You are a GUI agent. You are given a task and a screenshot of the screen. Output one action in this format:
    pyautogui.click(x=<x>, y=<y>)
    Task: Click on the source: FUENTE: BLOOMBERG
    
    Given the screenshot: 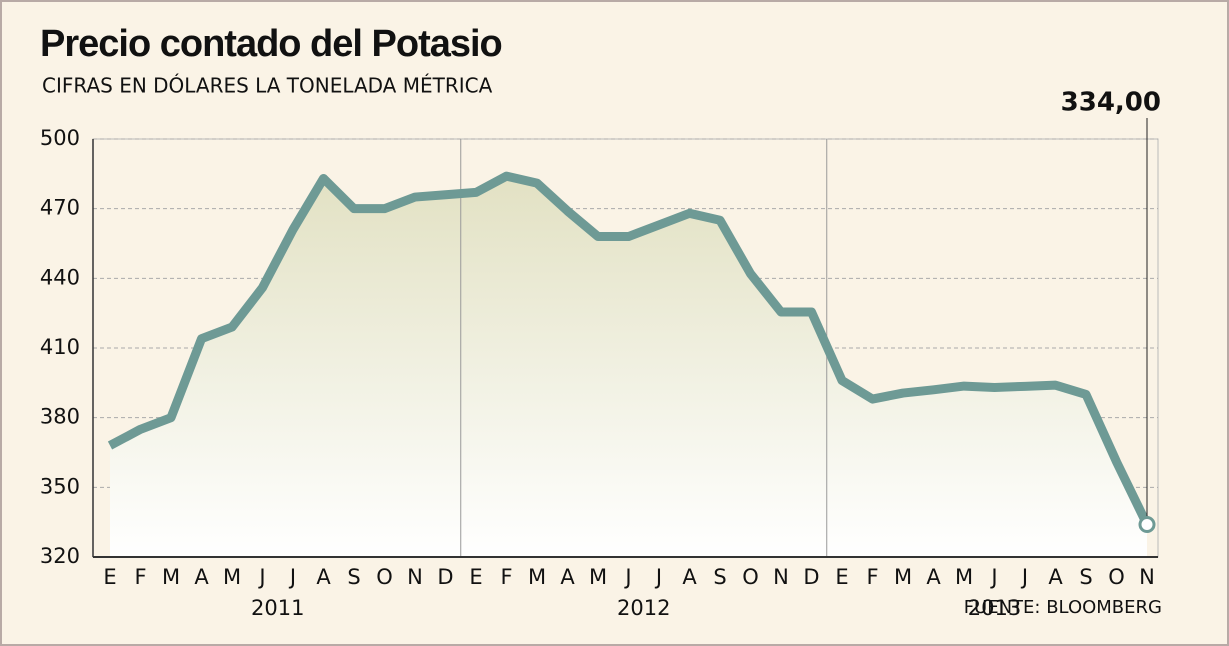 What is the action you would take?
    pyautogui.click(x=1063, y=607)
    